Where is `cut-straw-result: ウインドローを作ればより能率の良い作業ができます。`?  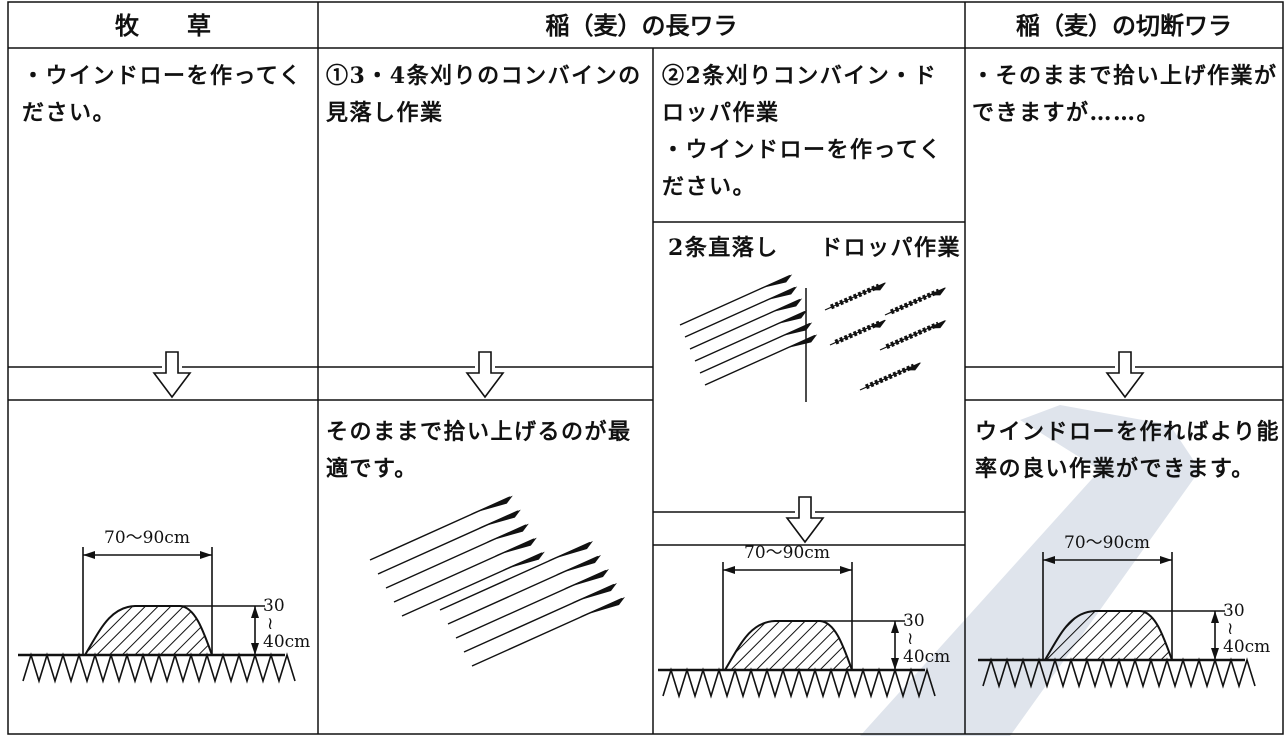
cut-straw-result: ウインドローを作ればより能率の良い作業ができます。 is located at coordinates (1128, 450).